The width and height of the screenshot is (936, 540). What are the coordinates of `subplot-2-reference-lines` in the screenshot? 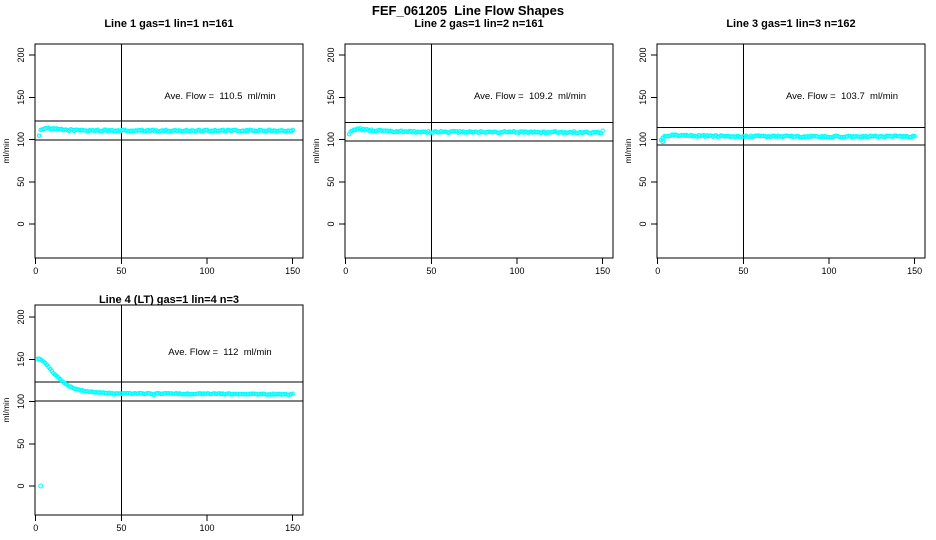 It's located at (479, 151).